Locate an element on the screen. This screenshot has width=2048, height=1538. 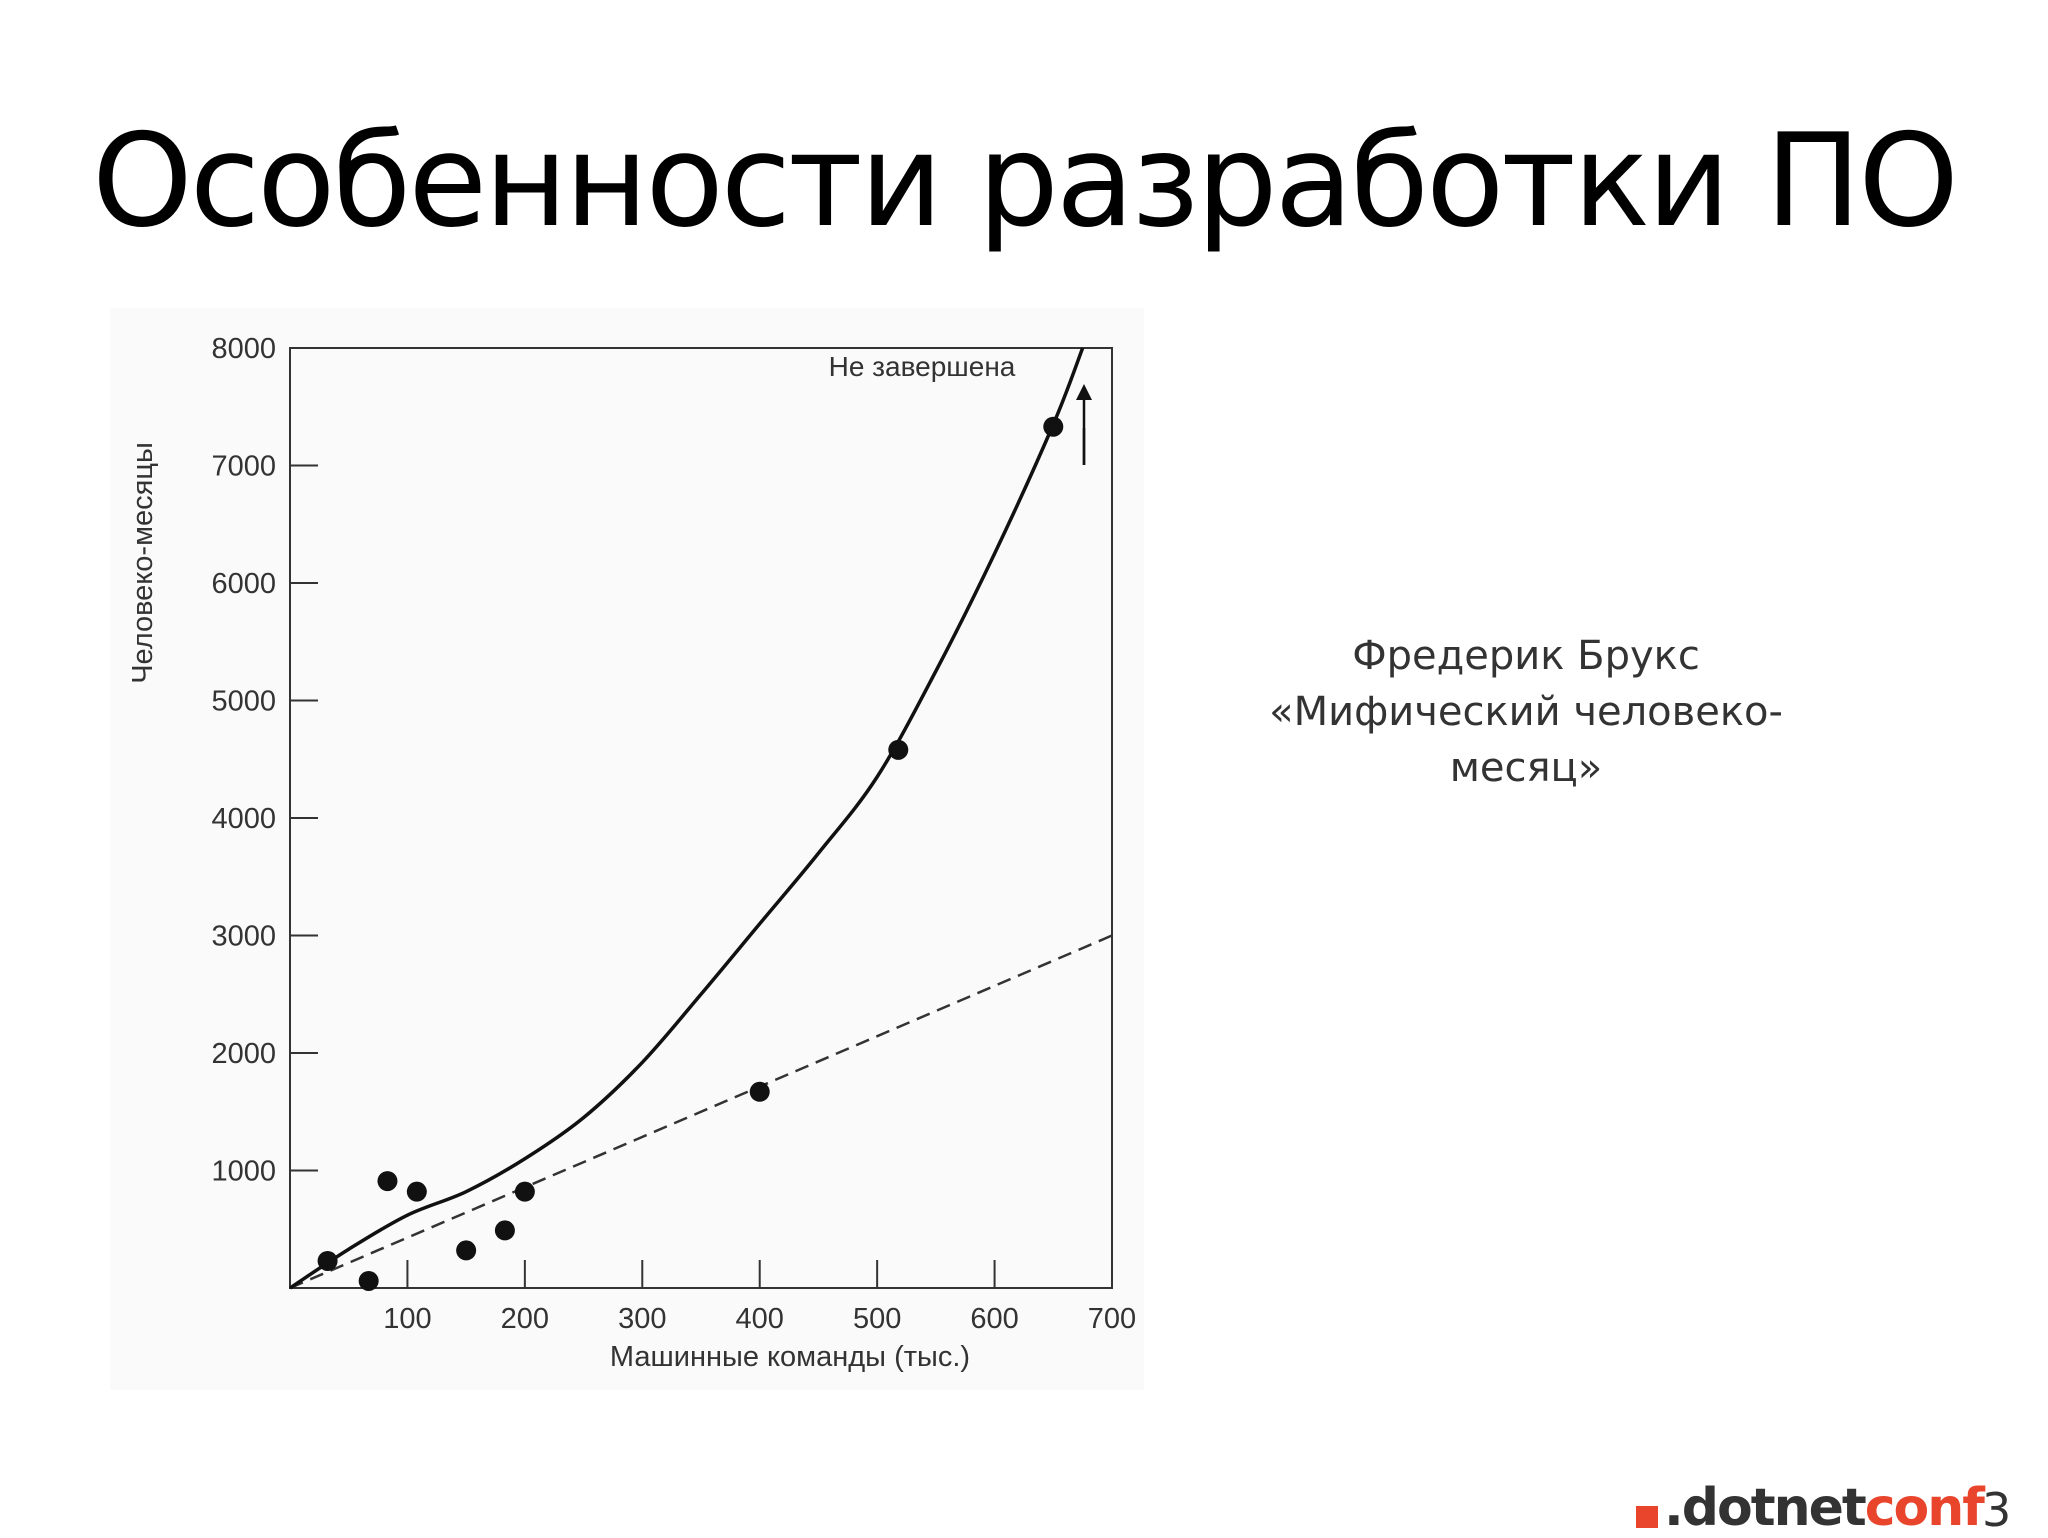
y-tick-label: 7000 is located at coordinates (243, 467).